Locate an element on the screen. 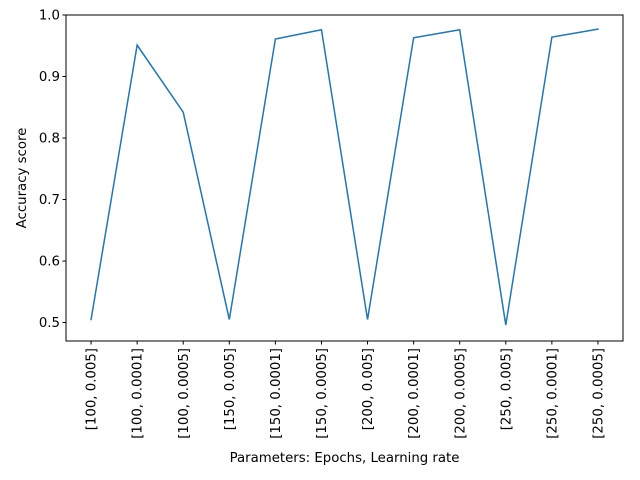 Image resolution: width=640 pixels, height=480 pixels. x-tick-label: [100, 0.0001] is located at coordinates (138, 393).